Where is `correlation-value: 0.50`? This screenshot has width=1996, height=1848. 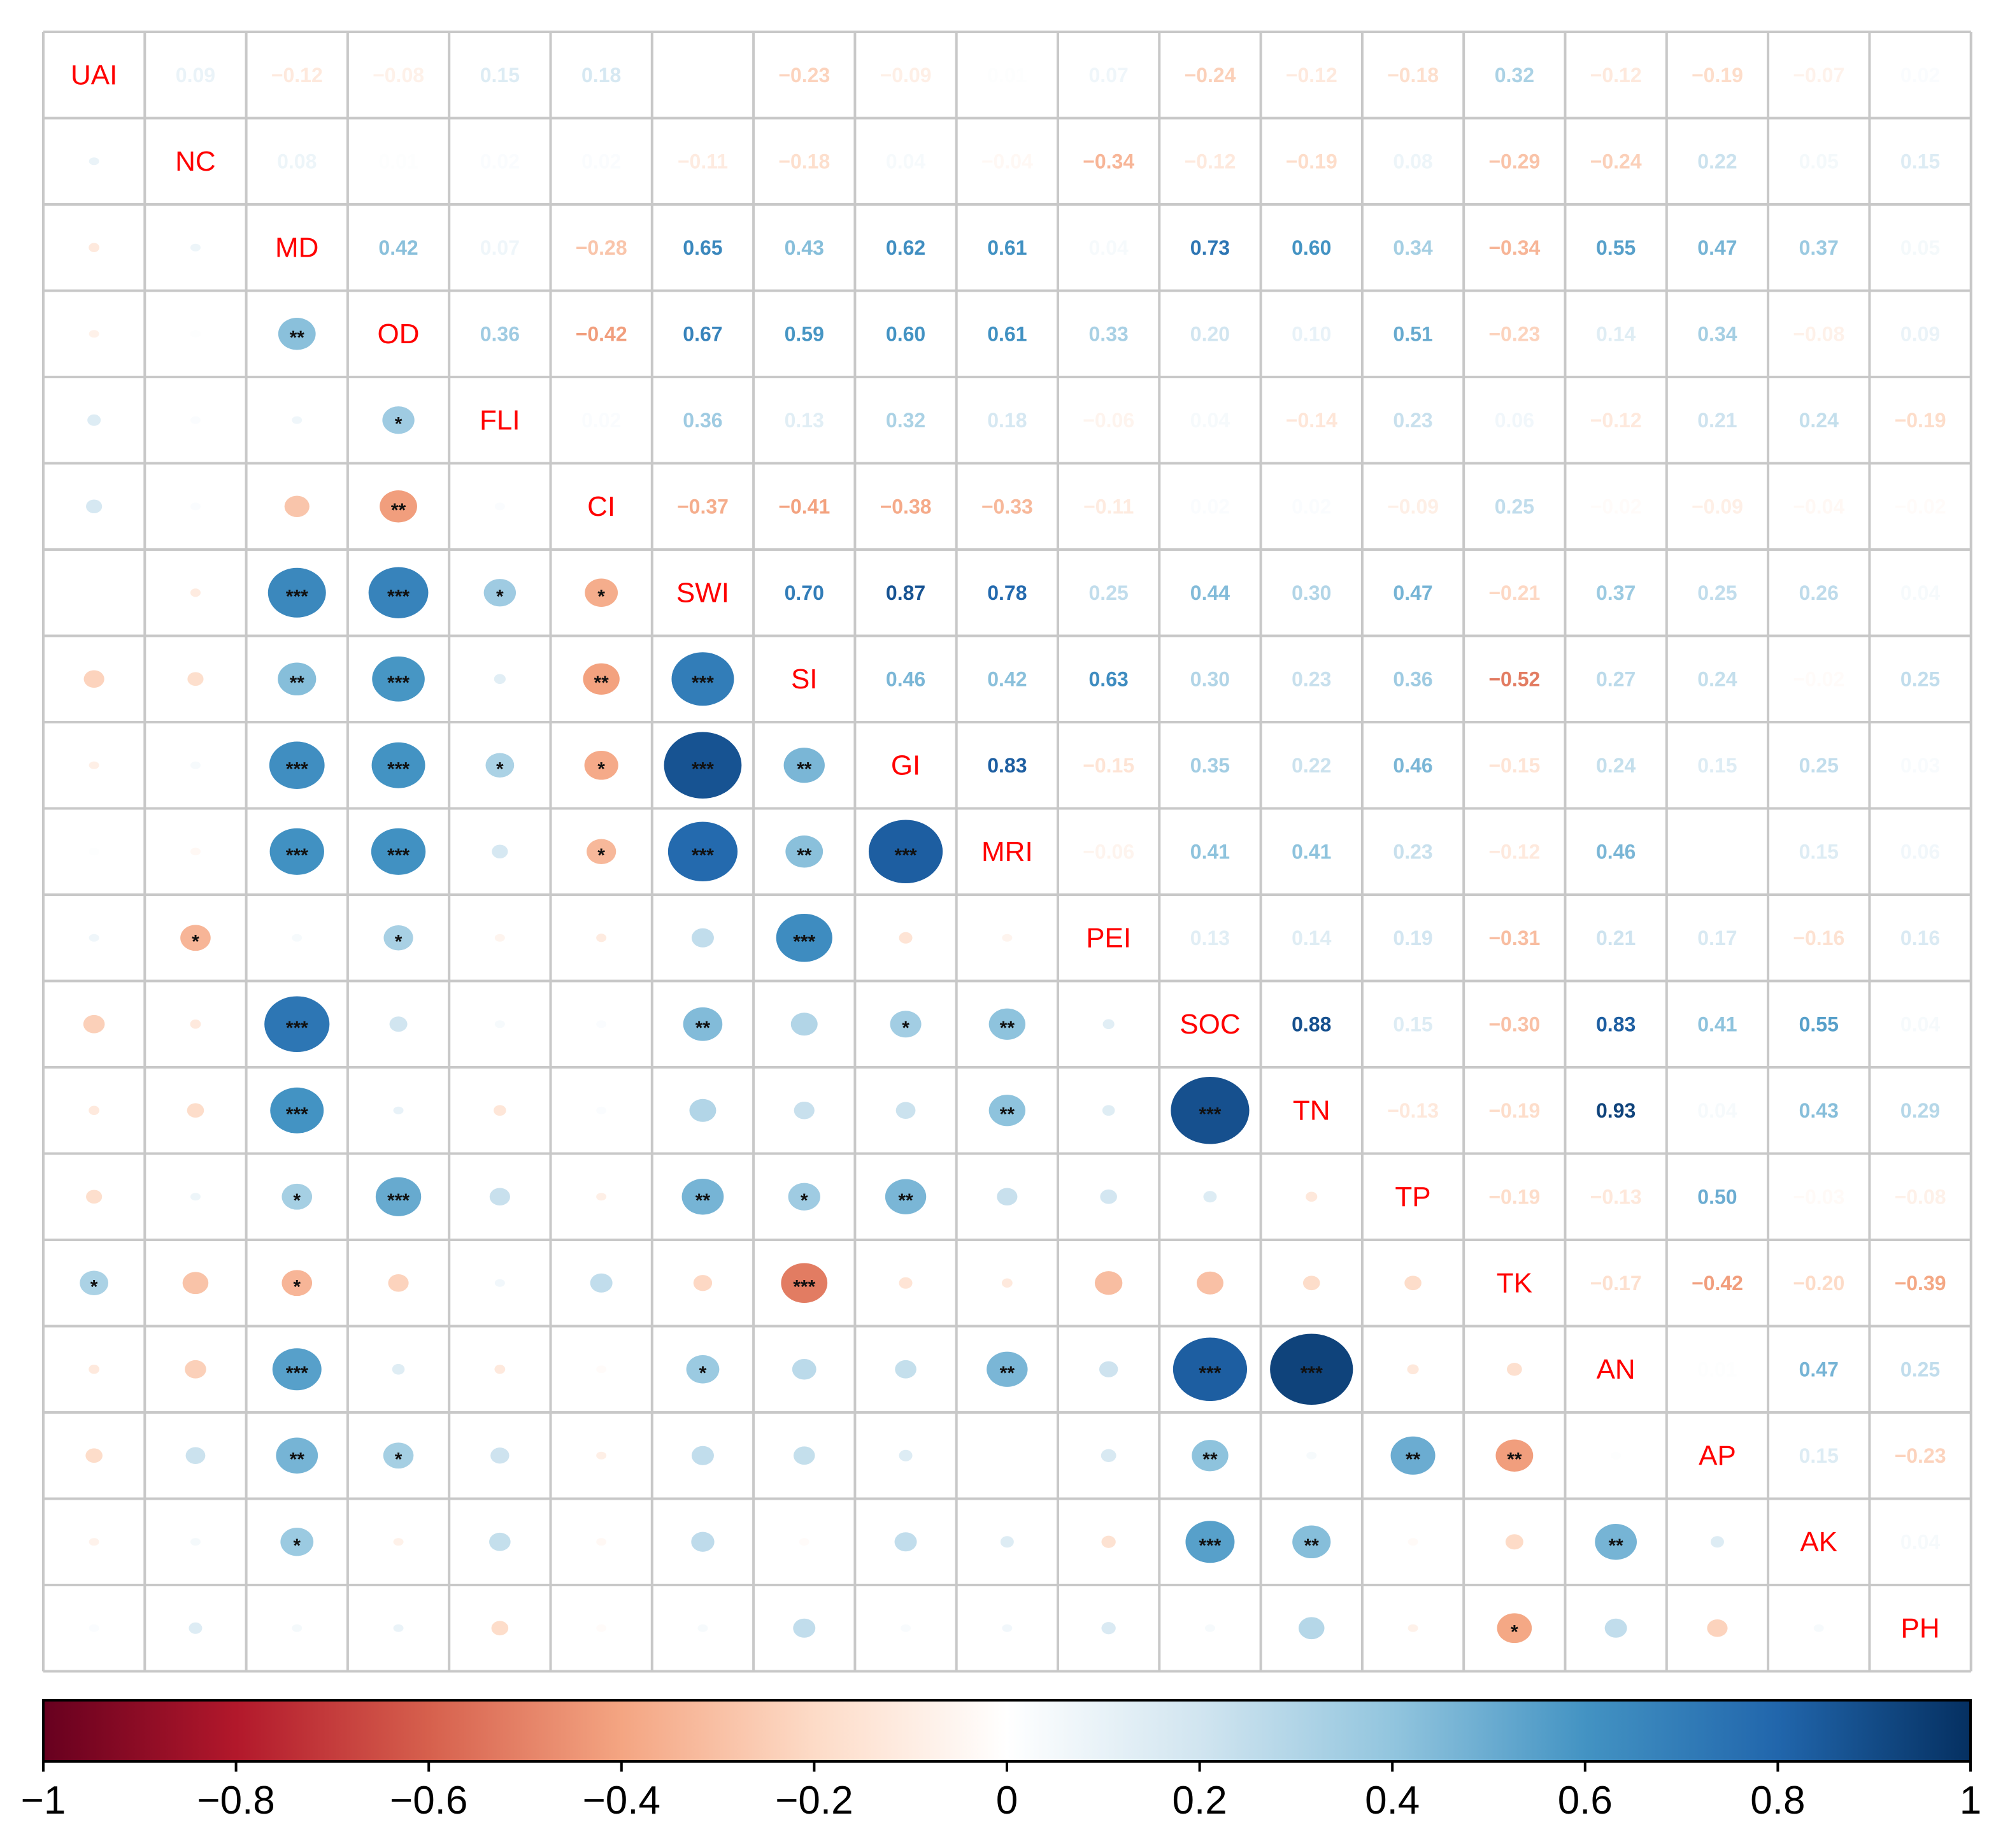 correlation-value: 0.50 is located at coordinates (1717, 1196).